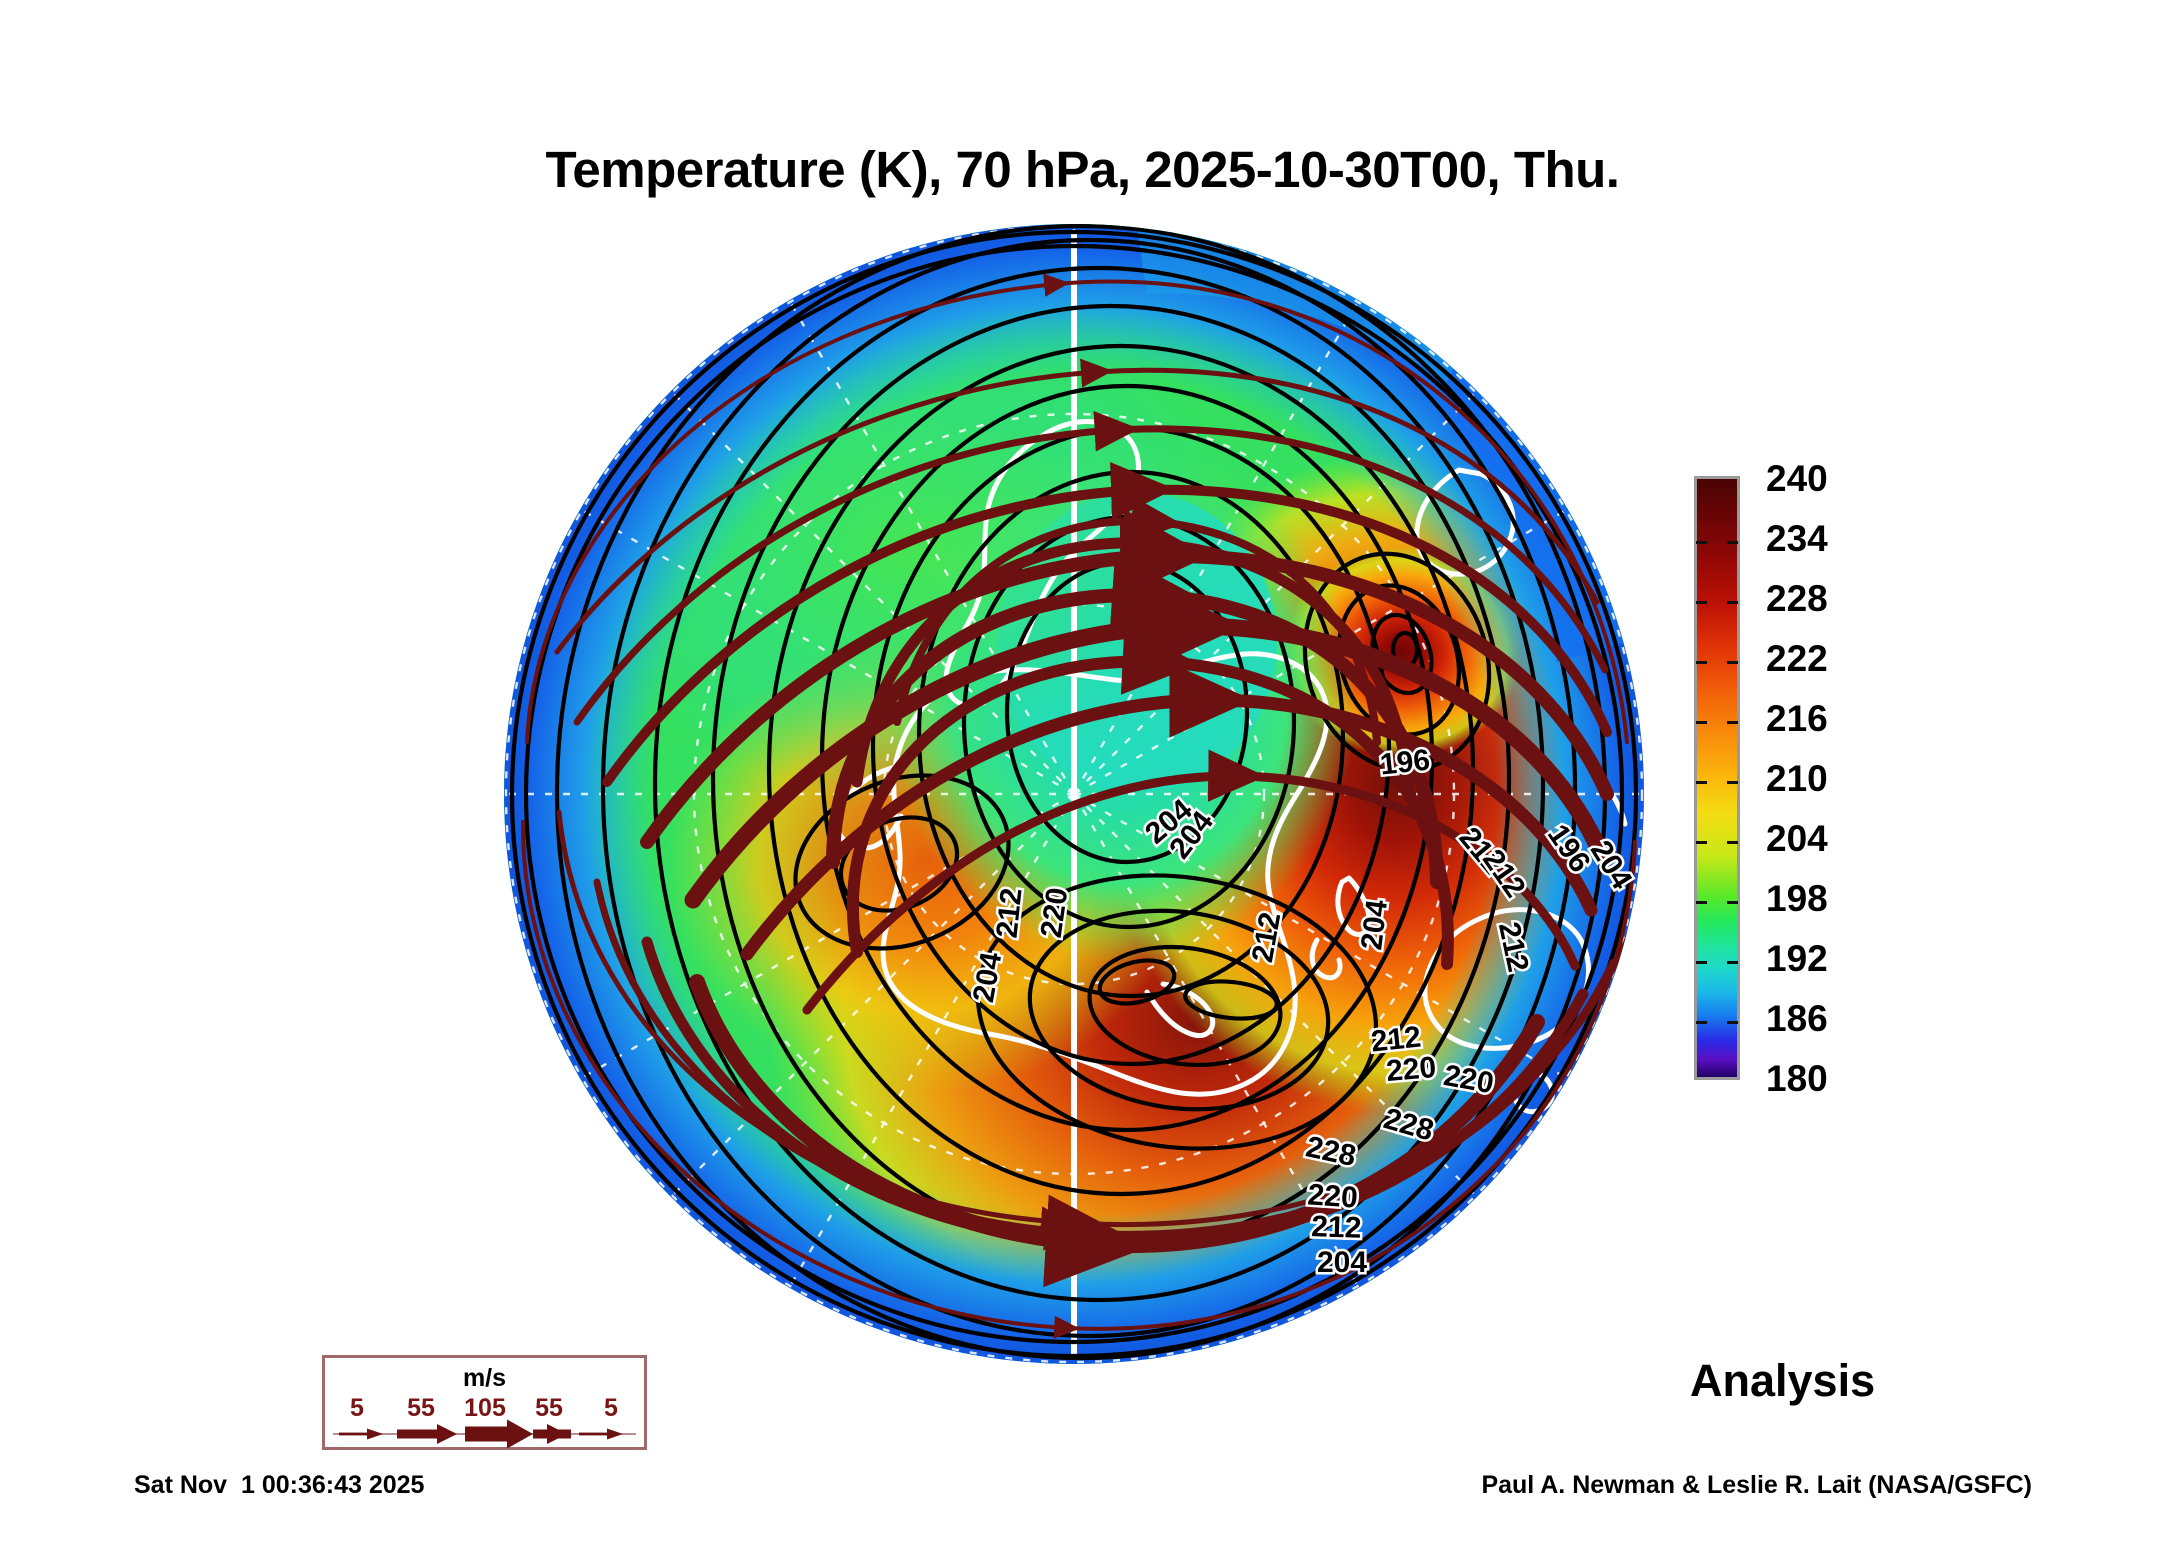 The width and height of the screenshot is (2165, 1561). Describe the element at coordinates (1797, 898) in the screenshot. I see `colorbar-tick-label: 198` at that location.